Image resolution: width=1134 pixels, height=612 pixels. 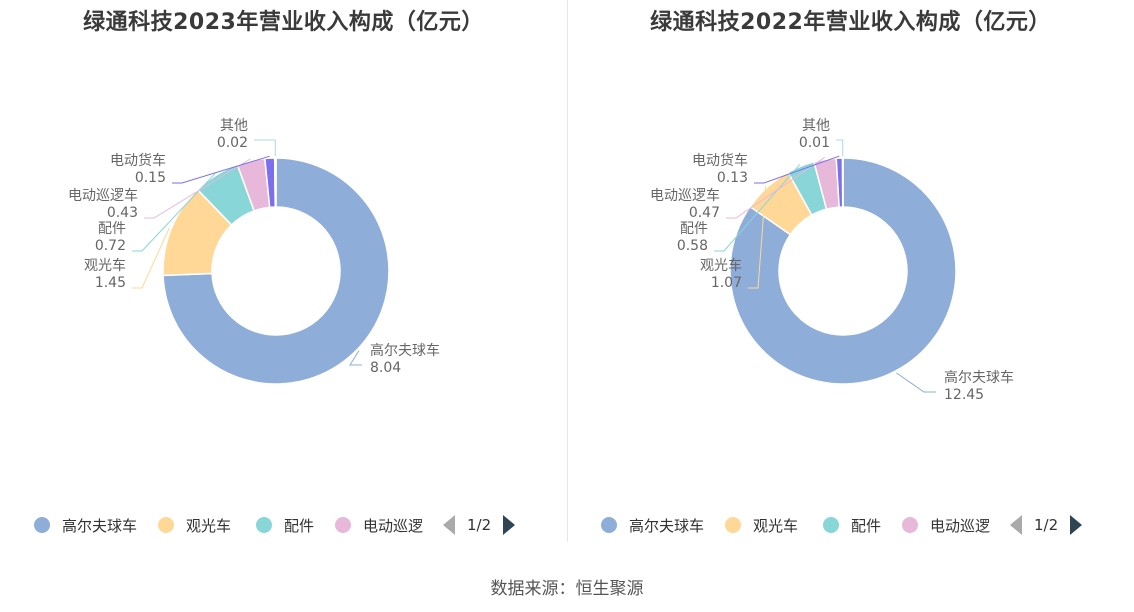 What do you see at coordinates (567, 589) in the screenshot?
I see `data-source-note: 数据来源：恒生聚源` at bounding box center [567, 589].